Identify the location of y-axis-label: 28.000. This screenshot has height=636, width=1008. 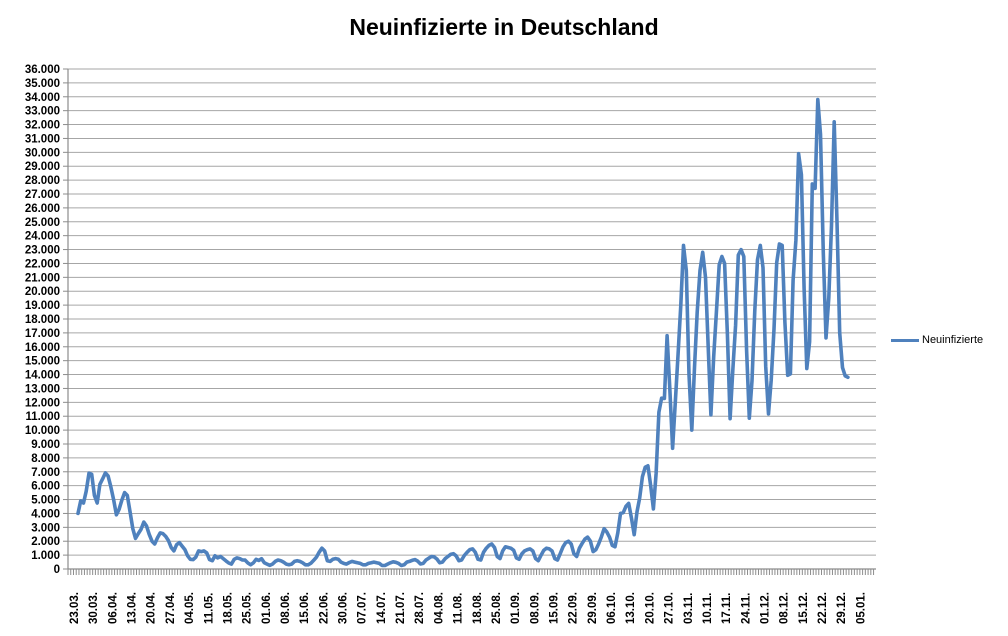
(42, 181).